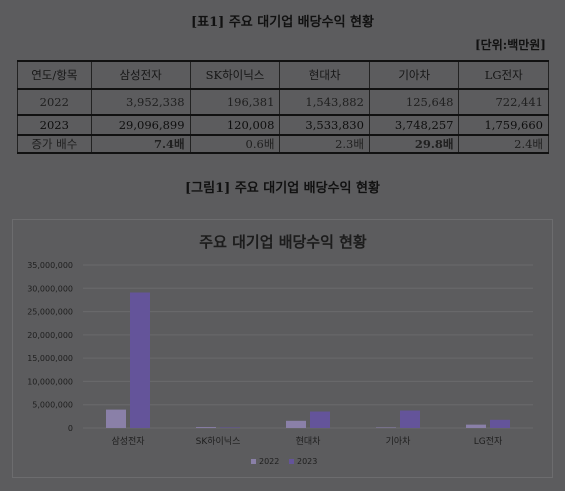 The image size is (565, 491). What do you see at coordinates (309, 441) in the screenshot?
I see `x-tick-label: 현대차` at bounding box center [309, 441].